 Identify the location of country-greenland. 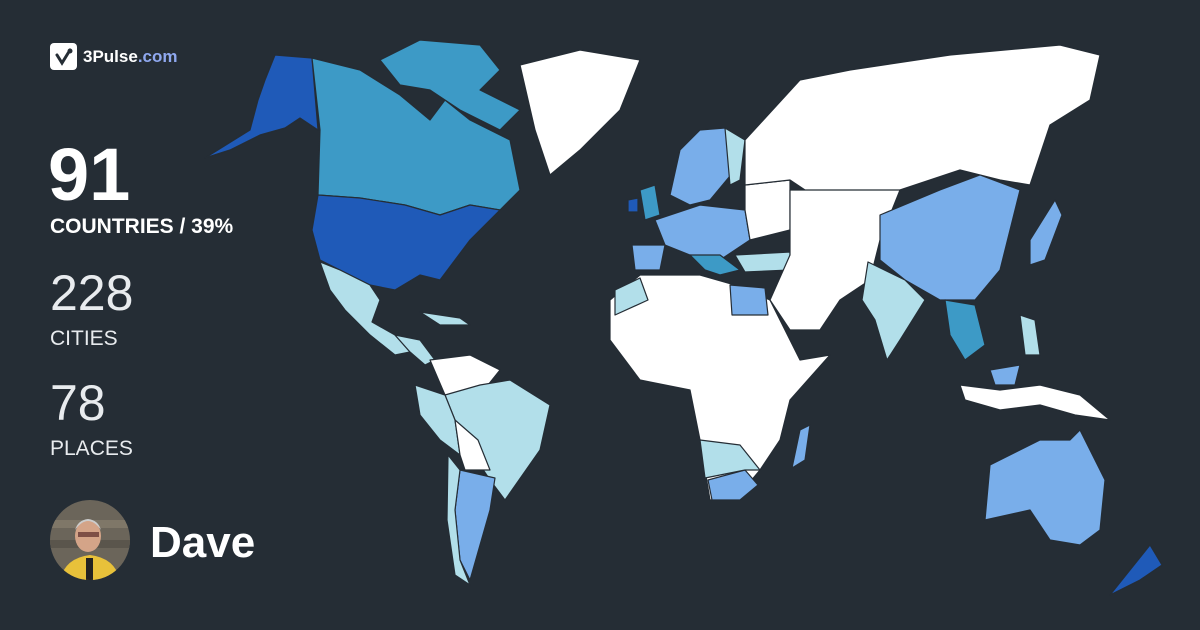
(580, 112).